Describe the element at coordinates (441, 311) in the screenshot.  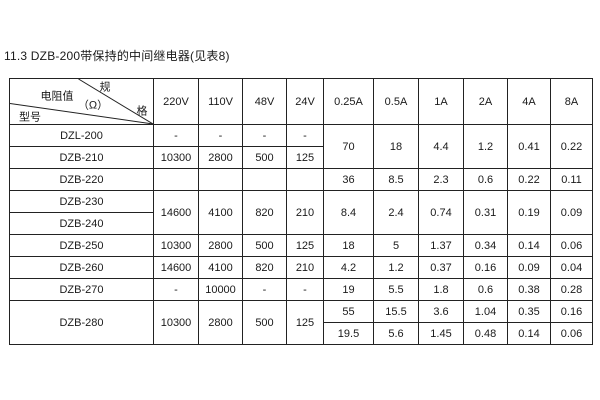
I see `value-cell: 3.6` at that location.